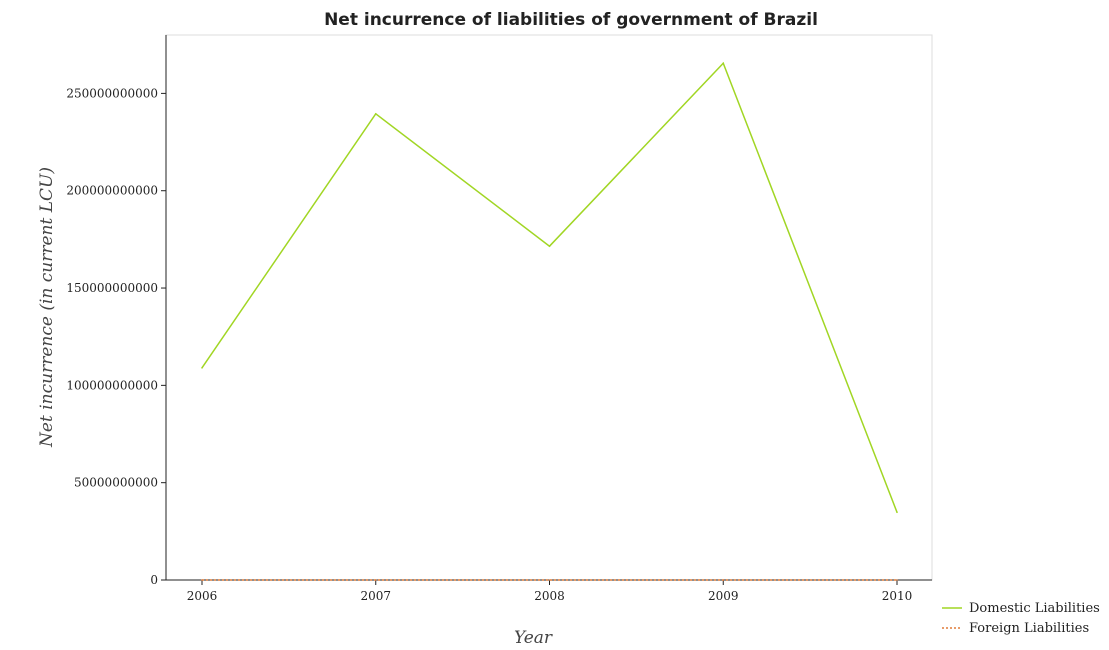  What do you see at coordinates (375, 596) in the screenshot?
I see `x-tick-label: 2007` at bounding box center [375, 596].